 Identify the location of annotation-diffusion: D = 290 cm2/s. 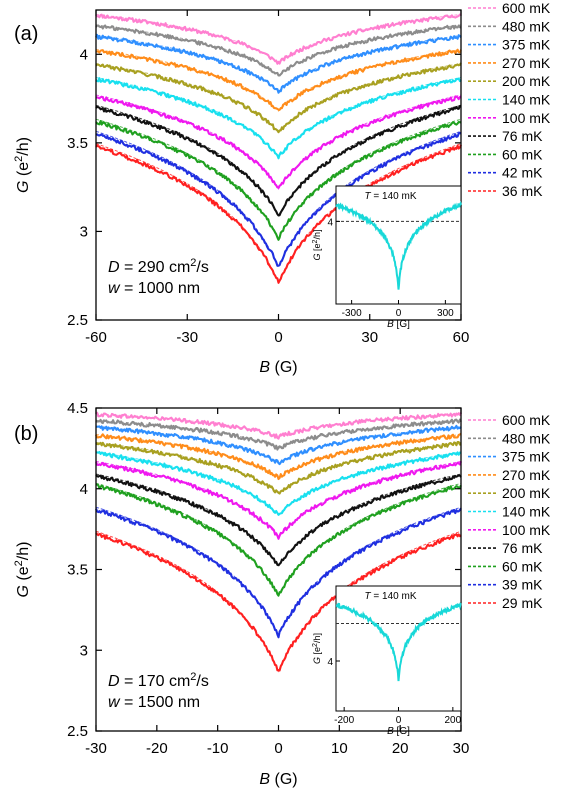
(158, 266).